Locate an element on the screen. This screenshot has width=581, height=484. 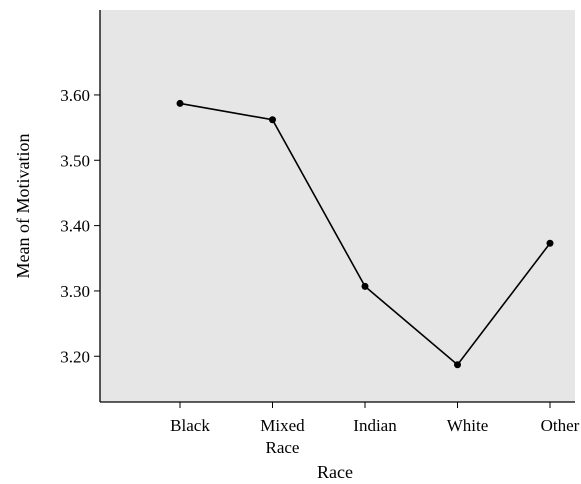
y-tick-label: 3.30 is located at coordinates (75, 291).